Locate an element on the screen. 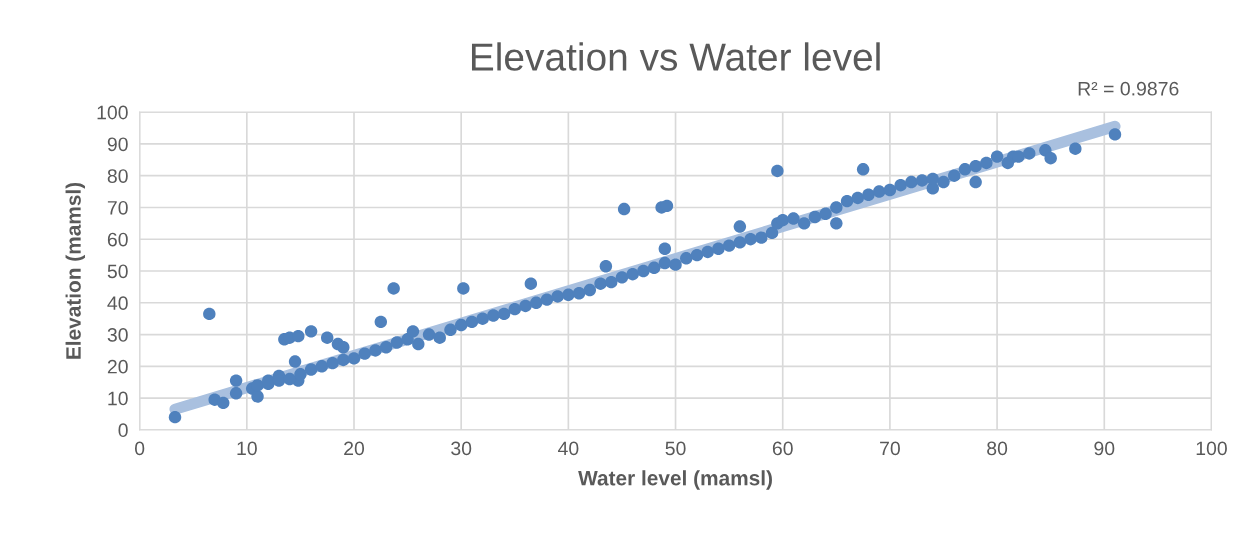 The height and width of the screenshot is (534, 1258). y-tick-label: 60 is located at coordinates (117, 239).